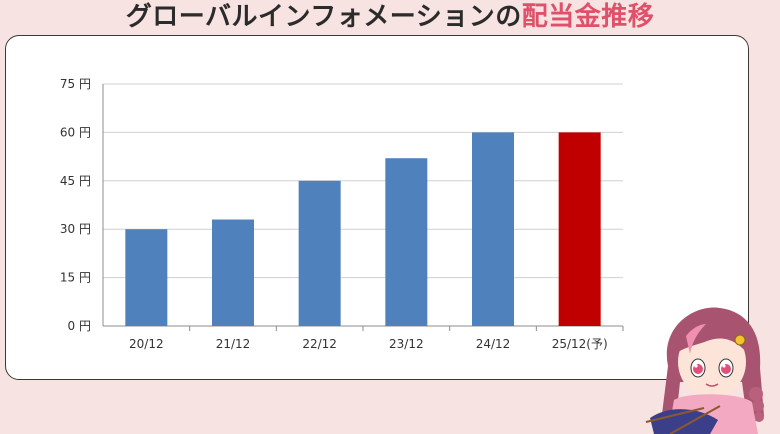 The image size is (780, 434). What do you see at coordinates (580, 344) in the screenshot?
I see `x-tick-label: 25/12(予)` at bounding box center [580, 344].